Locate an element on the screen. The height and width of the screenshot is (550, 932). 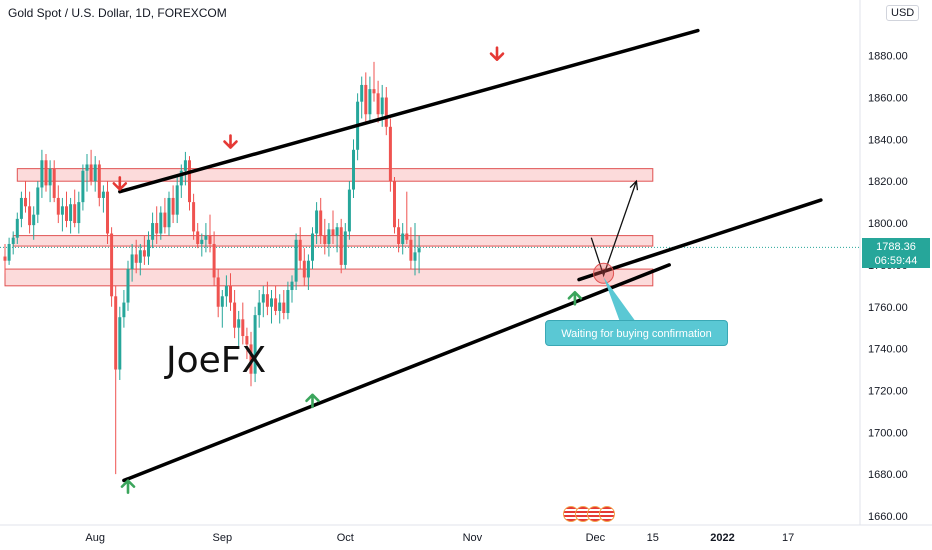
y-tick-label: 1860.00 is located at coordinates (888, 99).